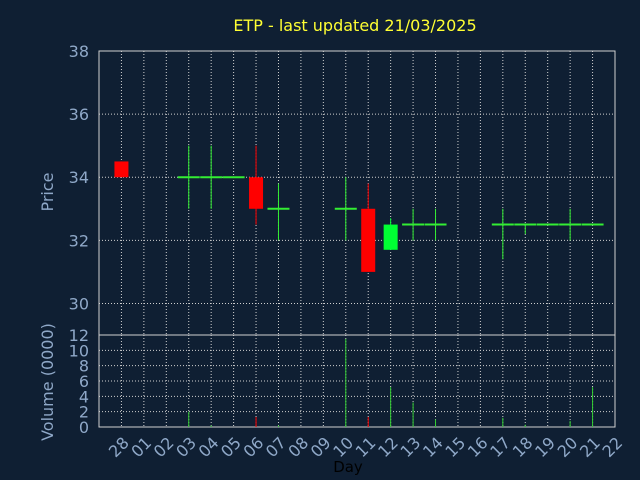 The height and width of the screenshot is (480, 640). What do you see at coordinates (79, 240) in the screenshot?
I see `price-tick-label: 32` at bounding box center [79, 240].